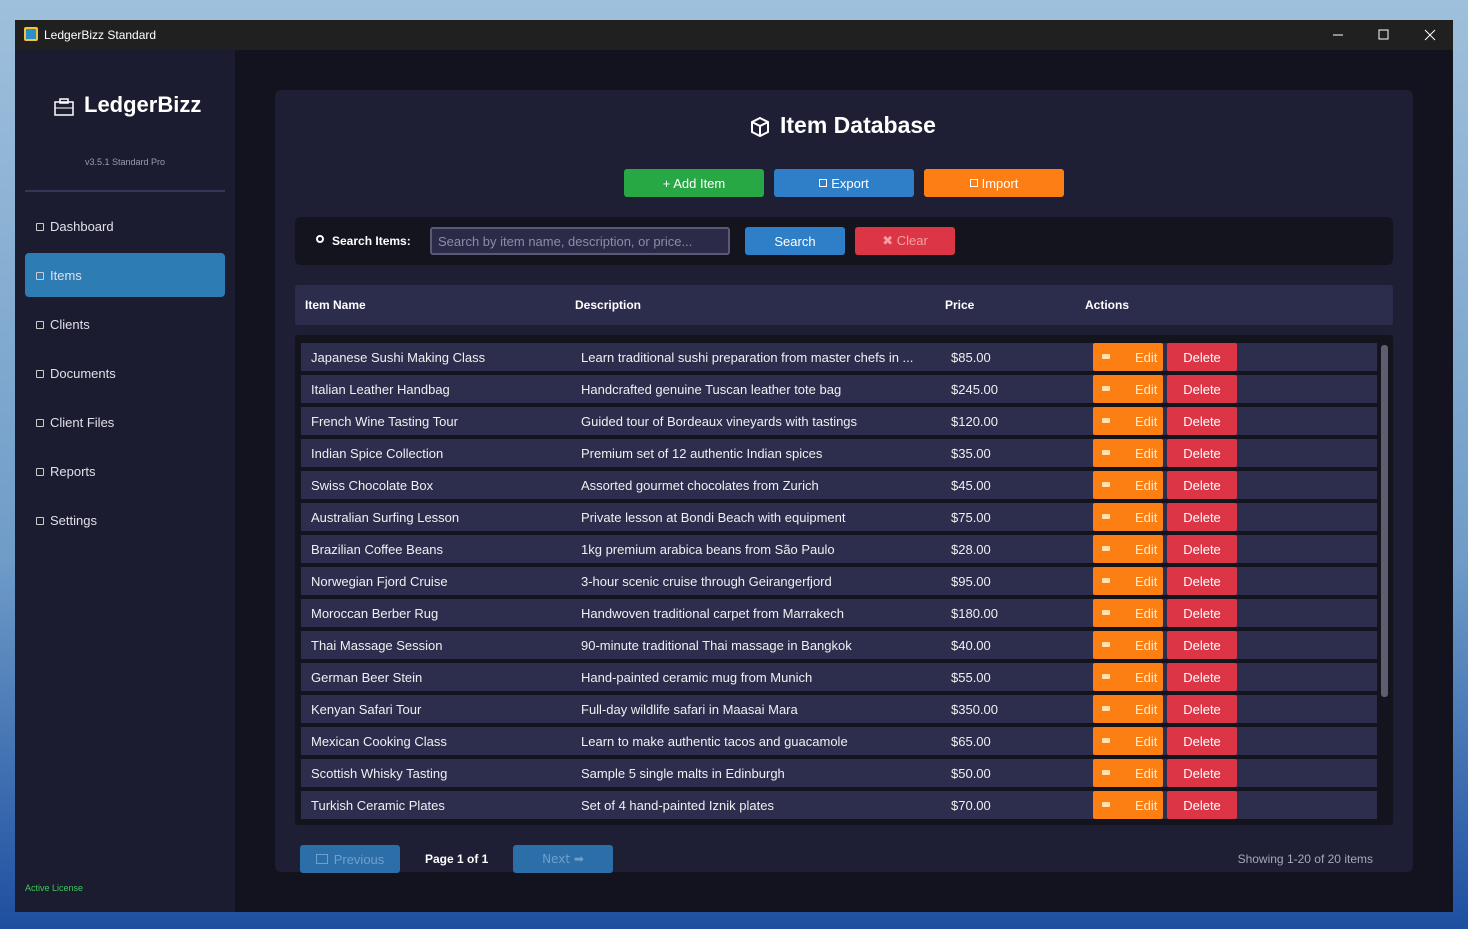 The image size is (1468, 929). What do you see at coordinates (384, 421) in the screenshot?
I see `item-name: French Wine Tasting Tour` at bounding box center [384, 421].